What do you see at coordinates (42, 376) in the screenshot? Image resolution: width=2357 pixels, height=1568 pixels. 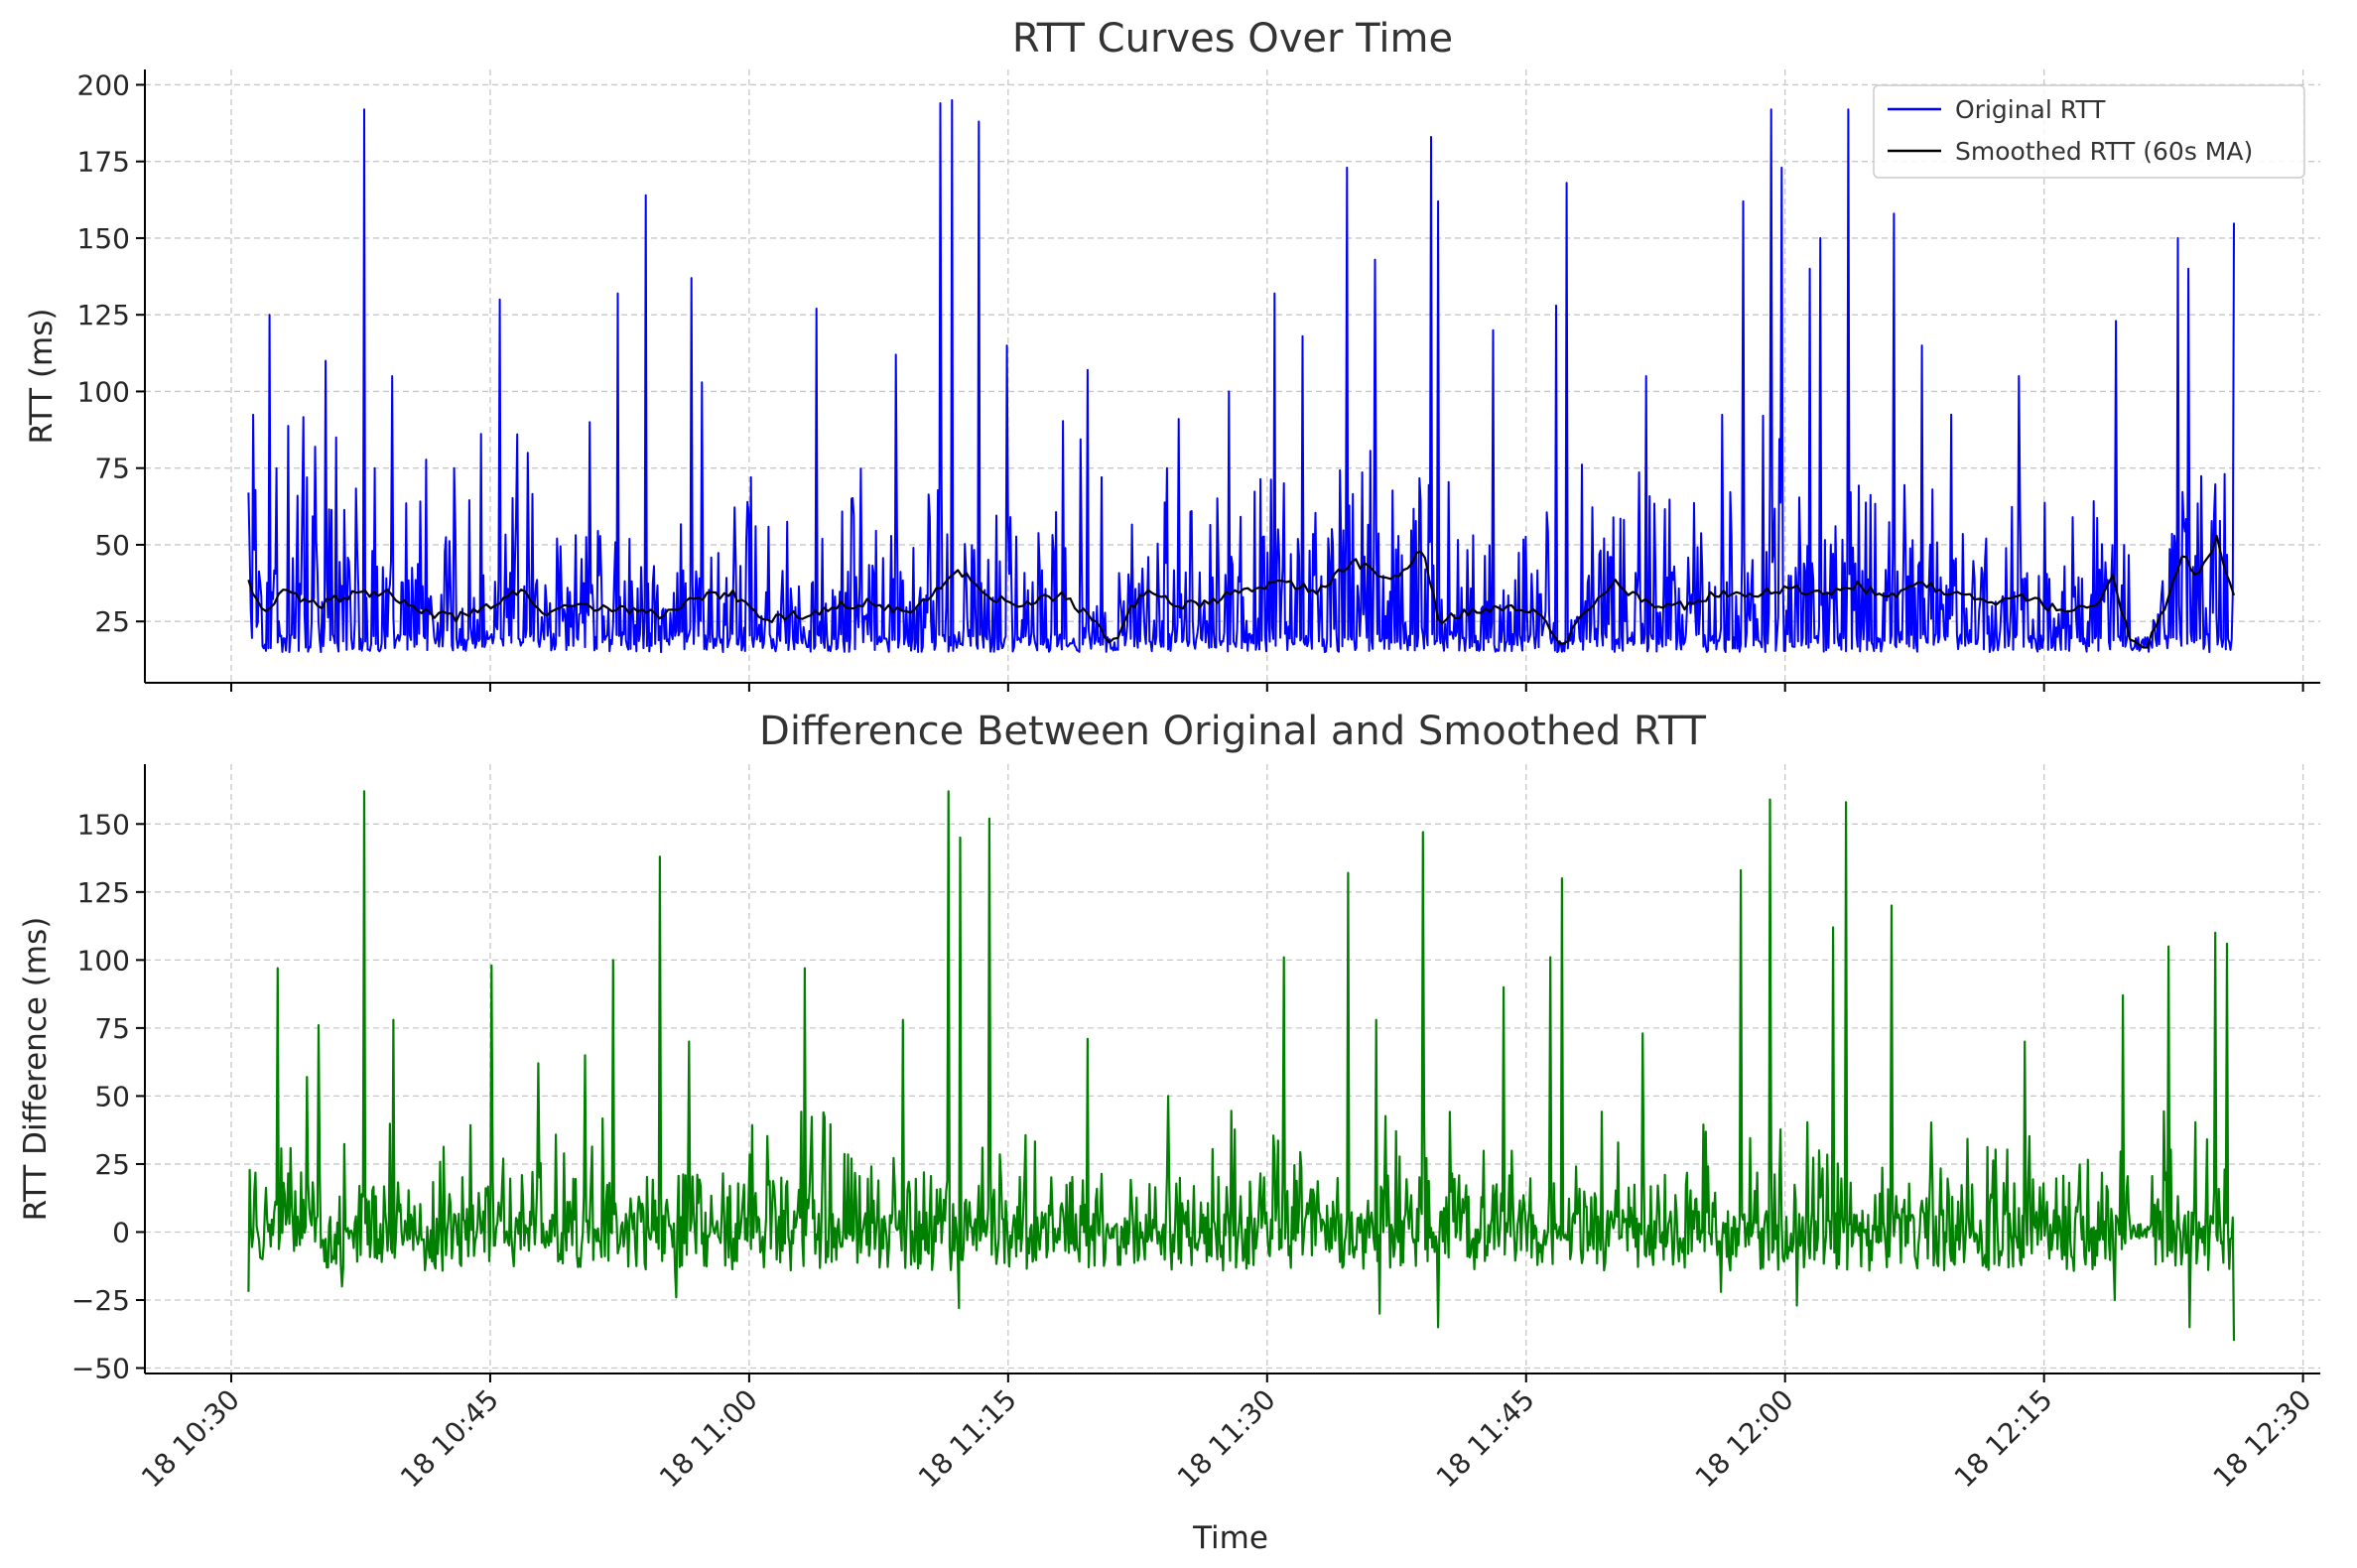 I see `rtt-y-axis-label: RTT (ms)` at bounding box center [42, 376].